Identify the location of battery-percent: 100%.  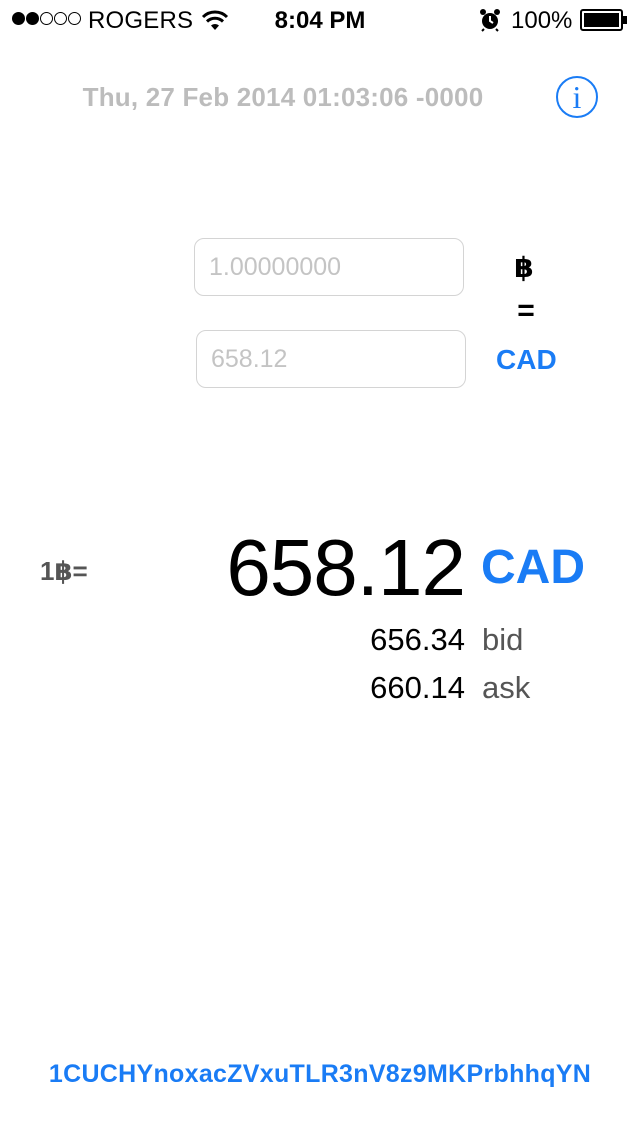
(542, 20).